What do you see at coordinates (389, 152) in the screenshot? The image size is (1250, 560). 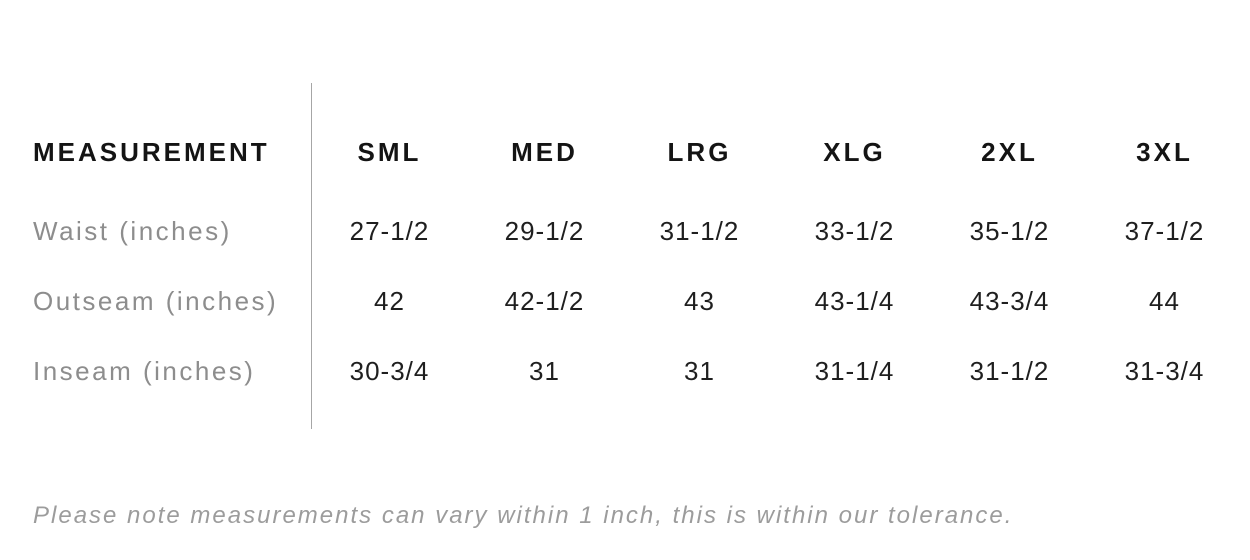 I see `header-sml: SML` at bounding box center [389, 152].